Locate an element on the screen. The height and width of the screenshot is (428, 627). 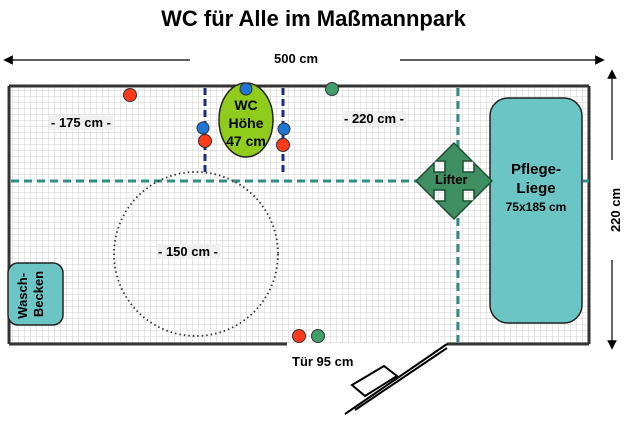
wc-label: WC Höhe 47 cm is located at coordinates (246, 123).